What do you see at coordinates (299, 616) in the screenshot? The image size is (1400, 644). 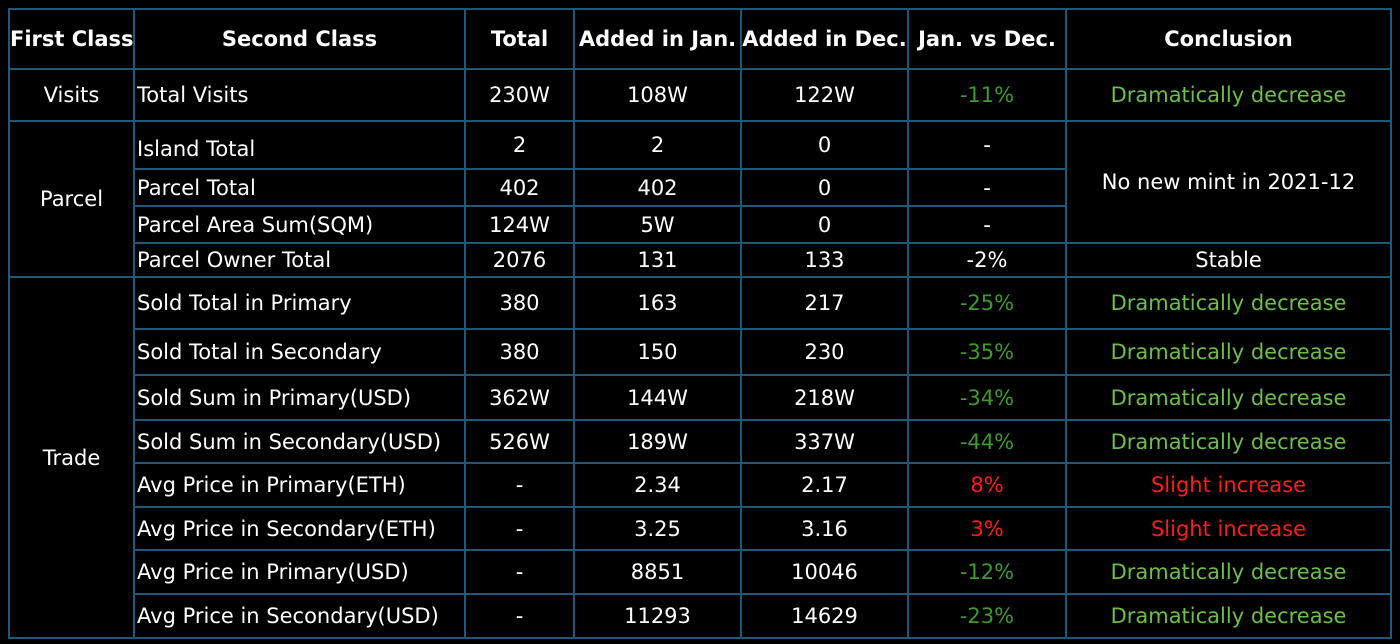 I see `row-label: Avg Price in Secondary(USD)` at bounding box center [299, 616].